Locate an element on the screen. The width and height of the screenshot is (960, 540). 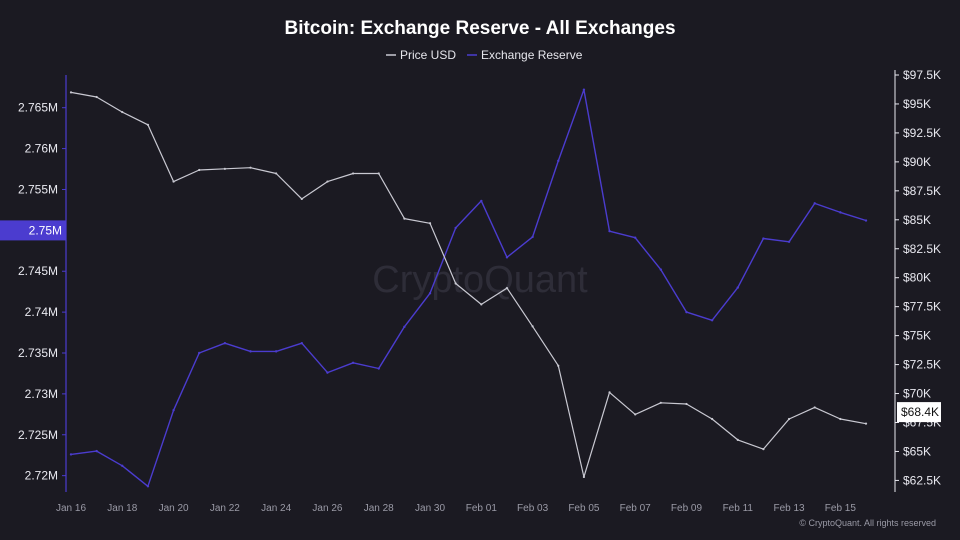
right-tick-label: $75K is located at coordinates (917, 336).